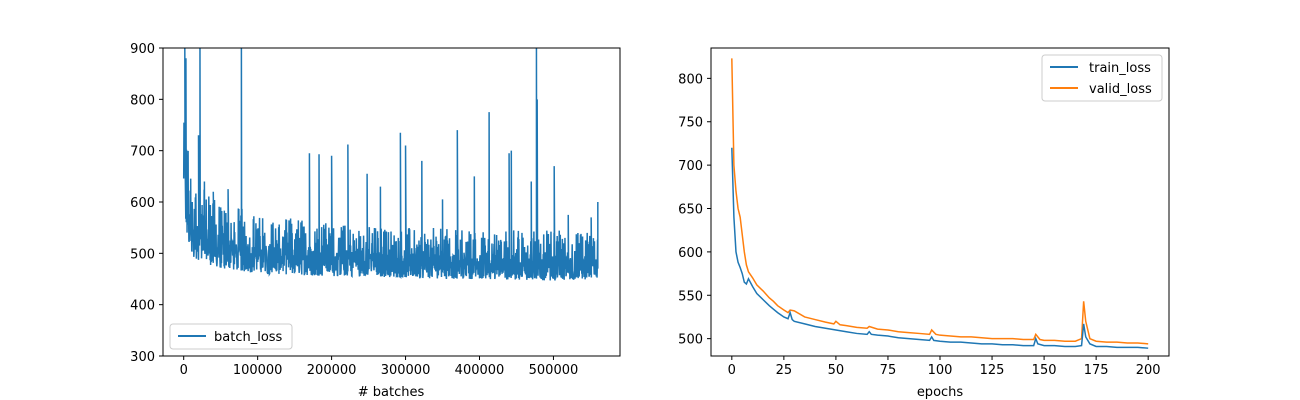 This screenshot has height=400, width=1300. What do you see at coordinates (1120, 89) in the screenshot?
I see `valid-loss-legend-label: valid_loss` at bounding box center [1120, 89].